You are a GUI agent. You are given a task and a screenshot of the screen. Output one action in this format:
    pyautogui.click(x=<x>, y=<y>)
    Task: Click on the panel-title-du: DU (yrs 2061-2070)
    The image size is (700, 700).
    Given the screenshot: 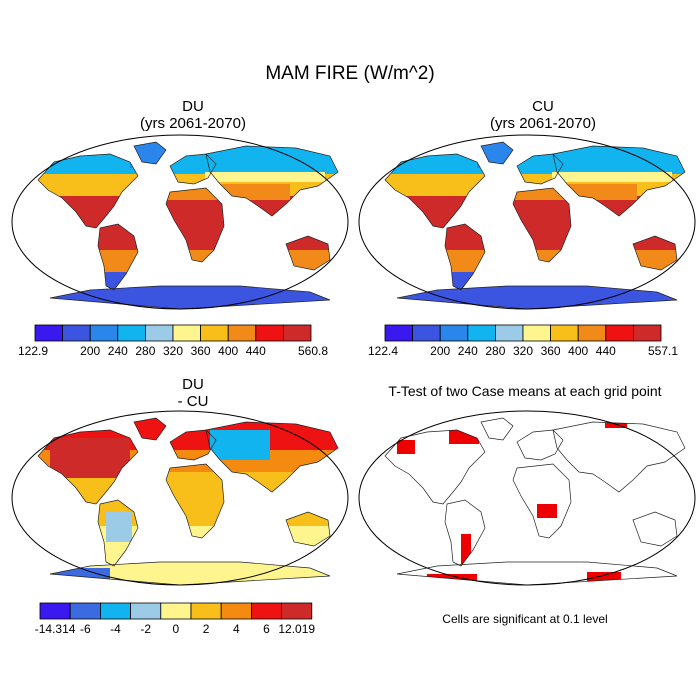 What is the action you would take?
    pyautogui.click(x=193, y=115)
    